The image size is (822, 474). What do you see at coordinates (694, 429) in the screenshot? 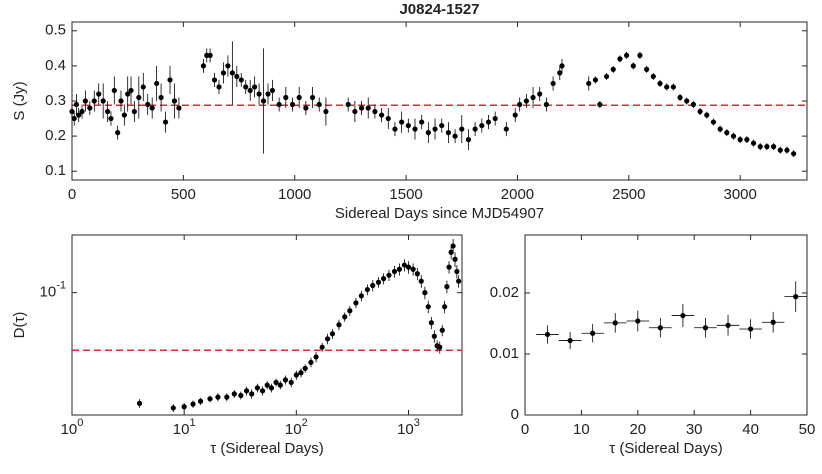
I see `x-tick-label: 30` at bounding box center [694, 429].